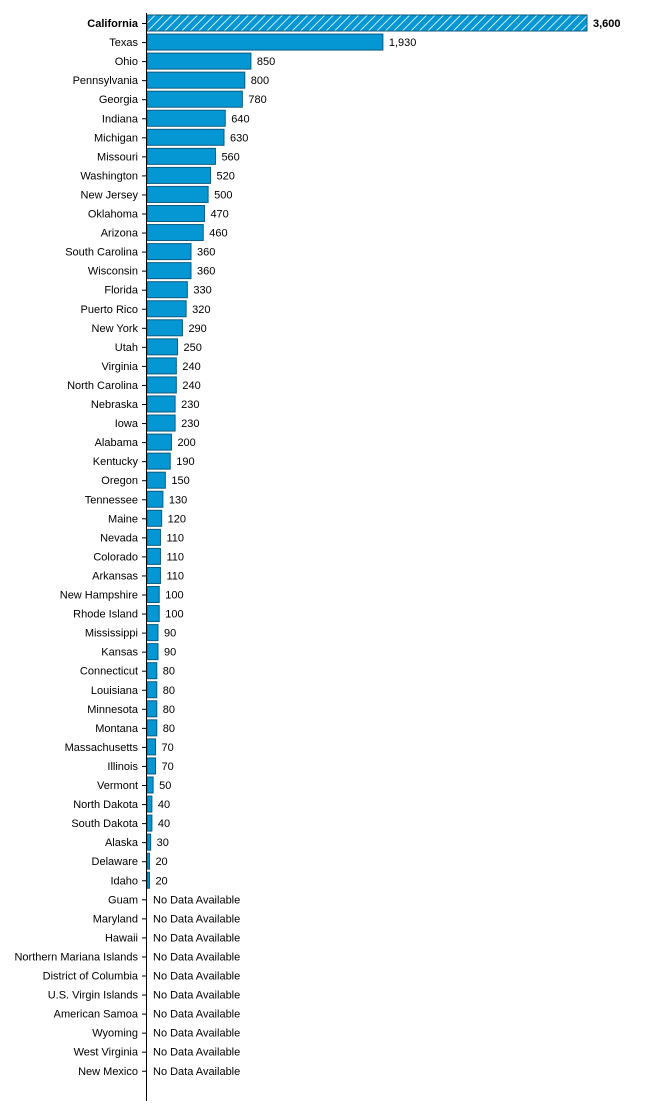 This screenshot has width=650, height=1120. Describe the element at coordinates (197, 329) in the screenshot. I see `value-label: 290` at that location.